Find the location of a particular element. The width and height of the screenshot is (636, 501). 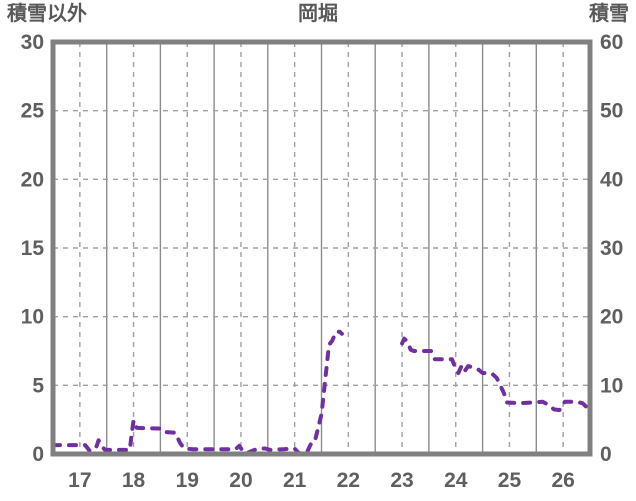

x-axis-tick-label: 21 is located at coordinates (295, 480).